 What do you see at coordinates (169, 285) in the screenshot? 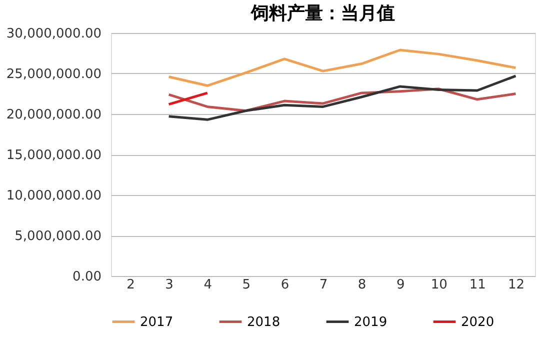
I see `x-tick-label: 3` at bounding box center [169, 285].